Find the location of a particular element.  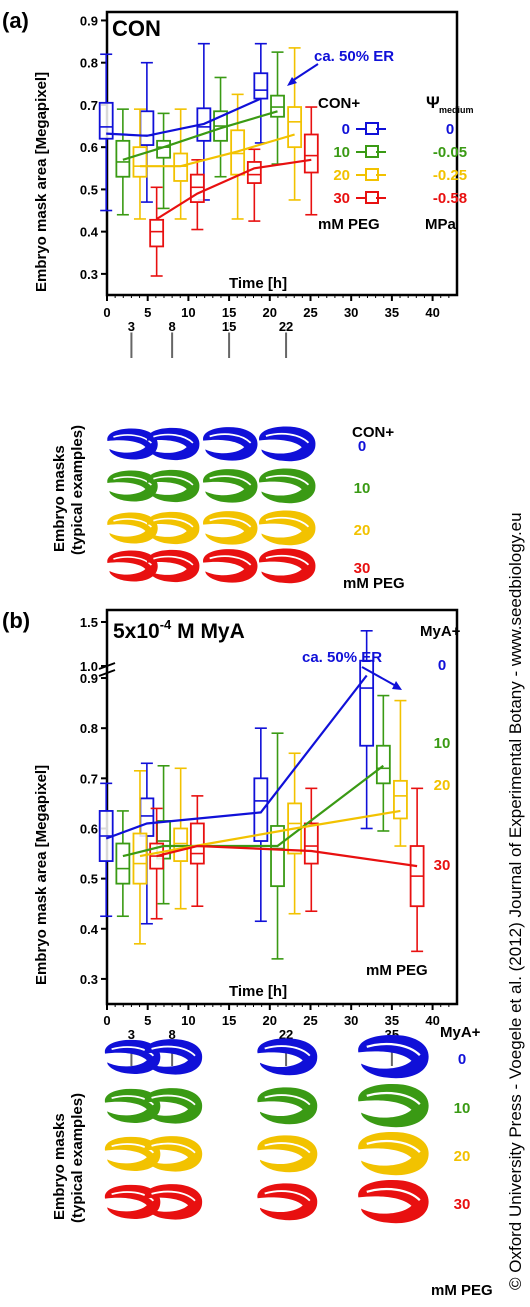

box-20-t15 is located at coordinates (238, 156).